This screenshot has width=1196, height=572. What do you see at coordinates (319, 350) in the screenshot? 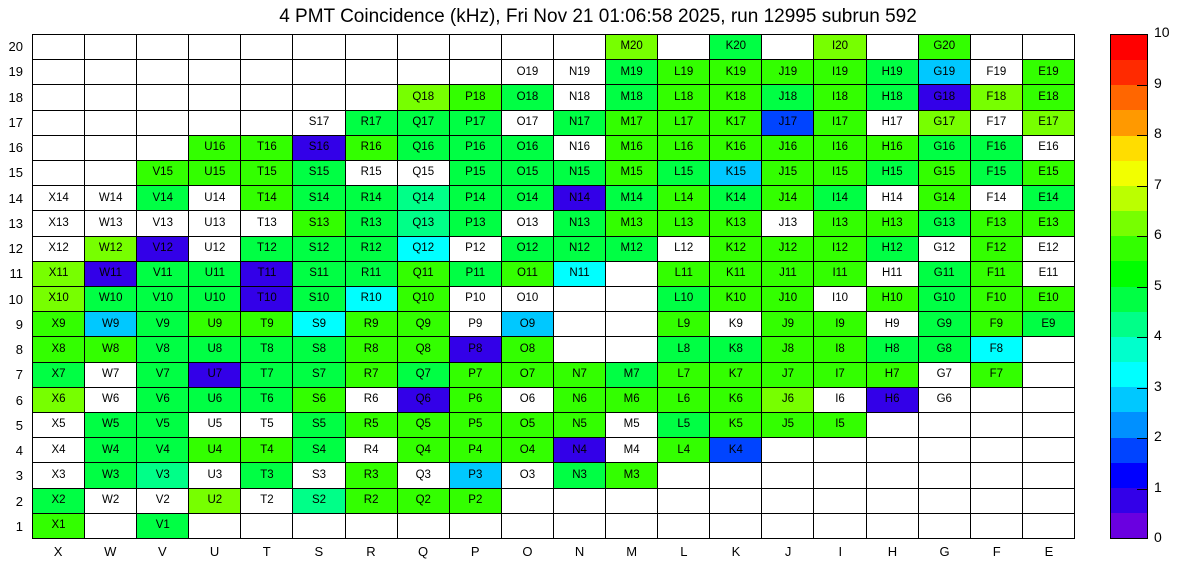
I see `heatmap-cell-S8: S8` at bounding box center [319, 350].